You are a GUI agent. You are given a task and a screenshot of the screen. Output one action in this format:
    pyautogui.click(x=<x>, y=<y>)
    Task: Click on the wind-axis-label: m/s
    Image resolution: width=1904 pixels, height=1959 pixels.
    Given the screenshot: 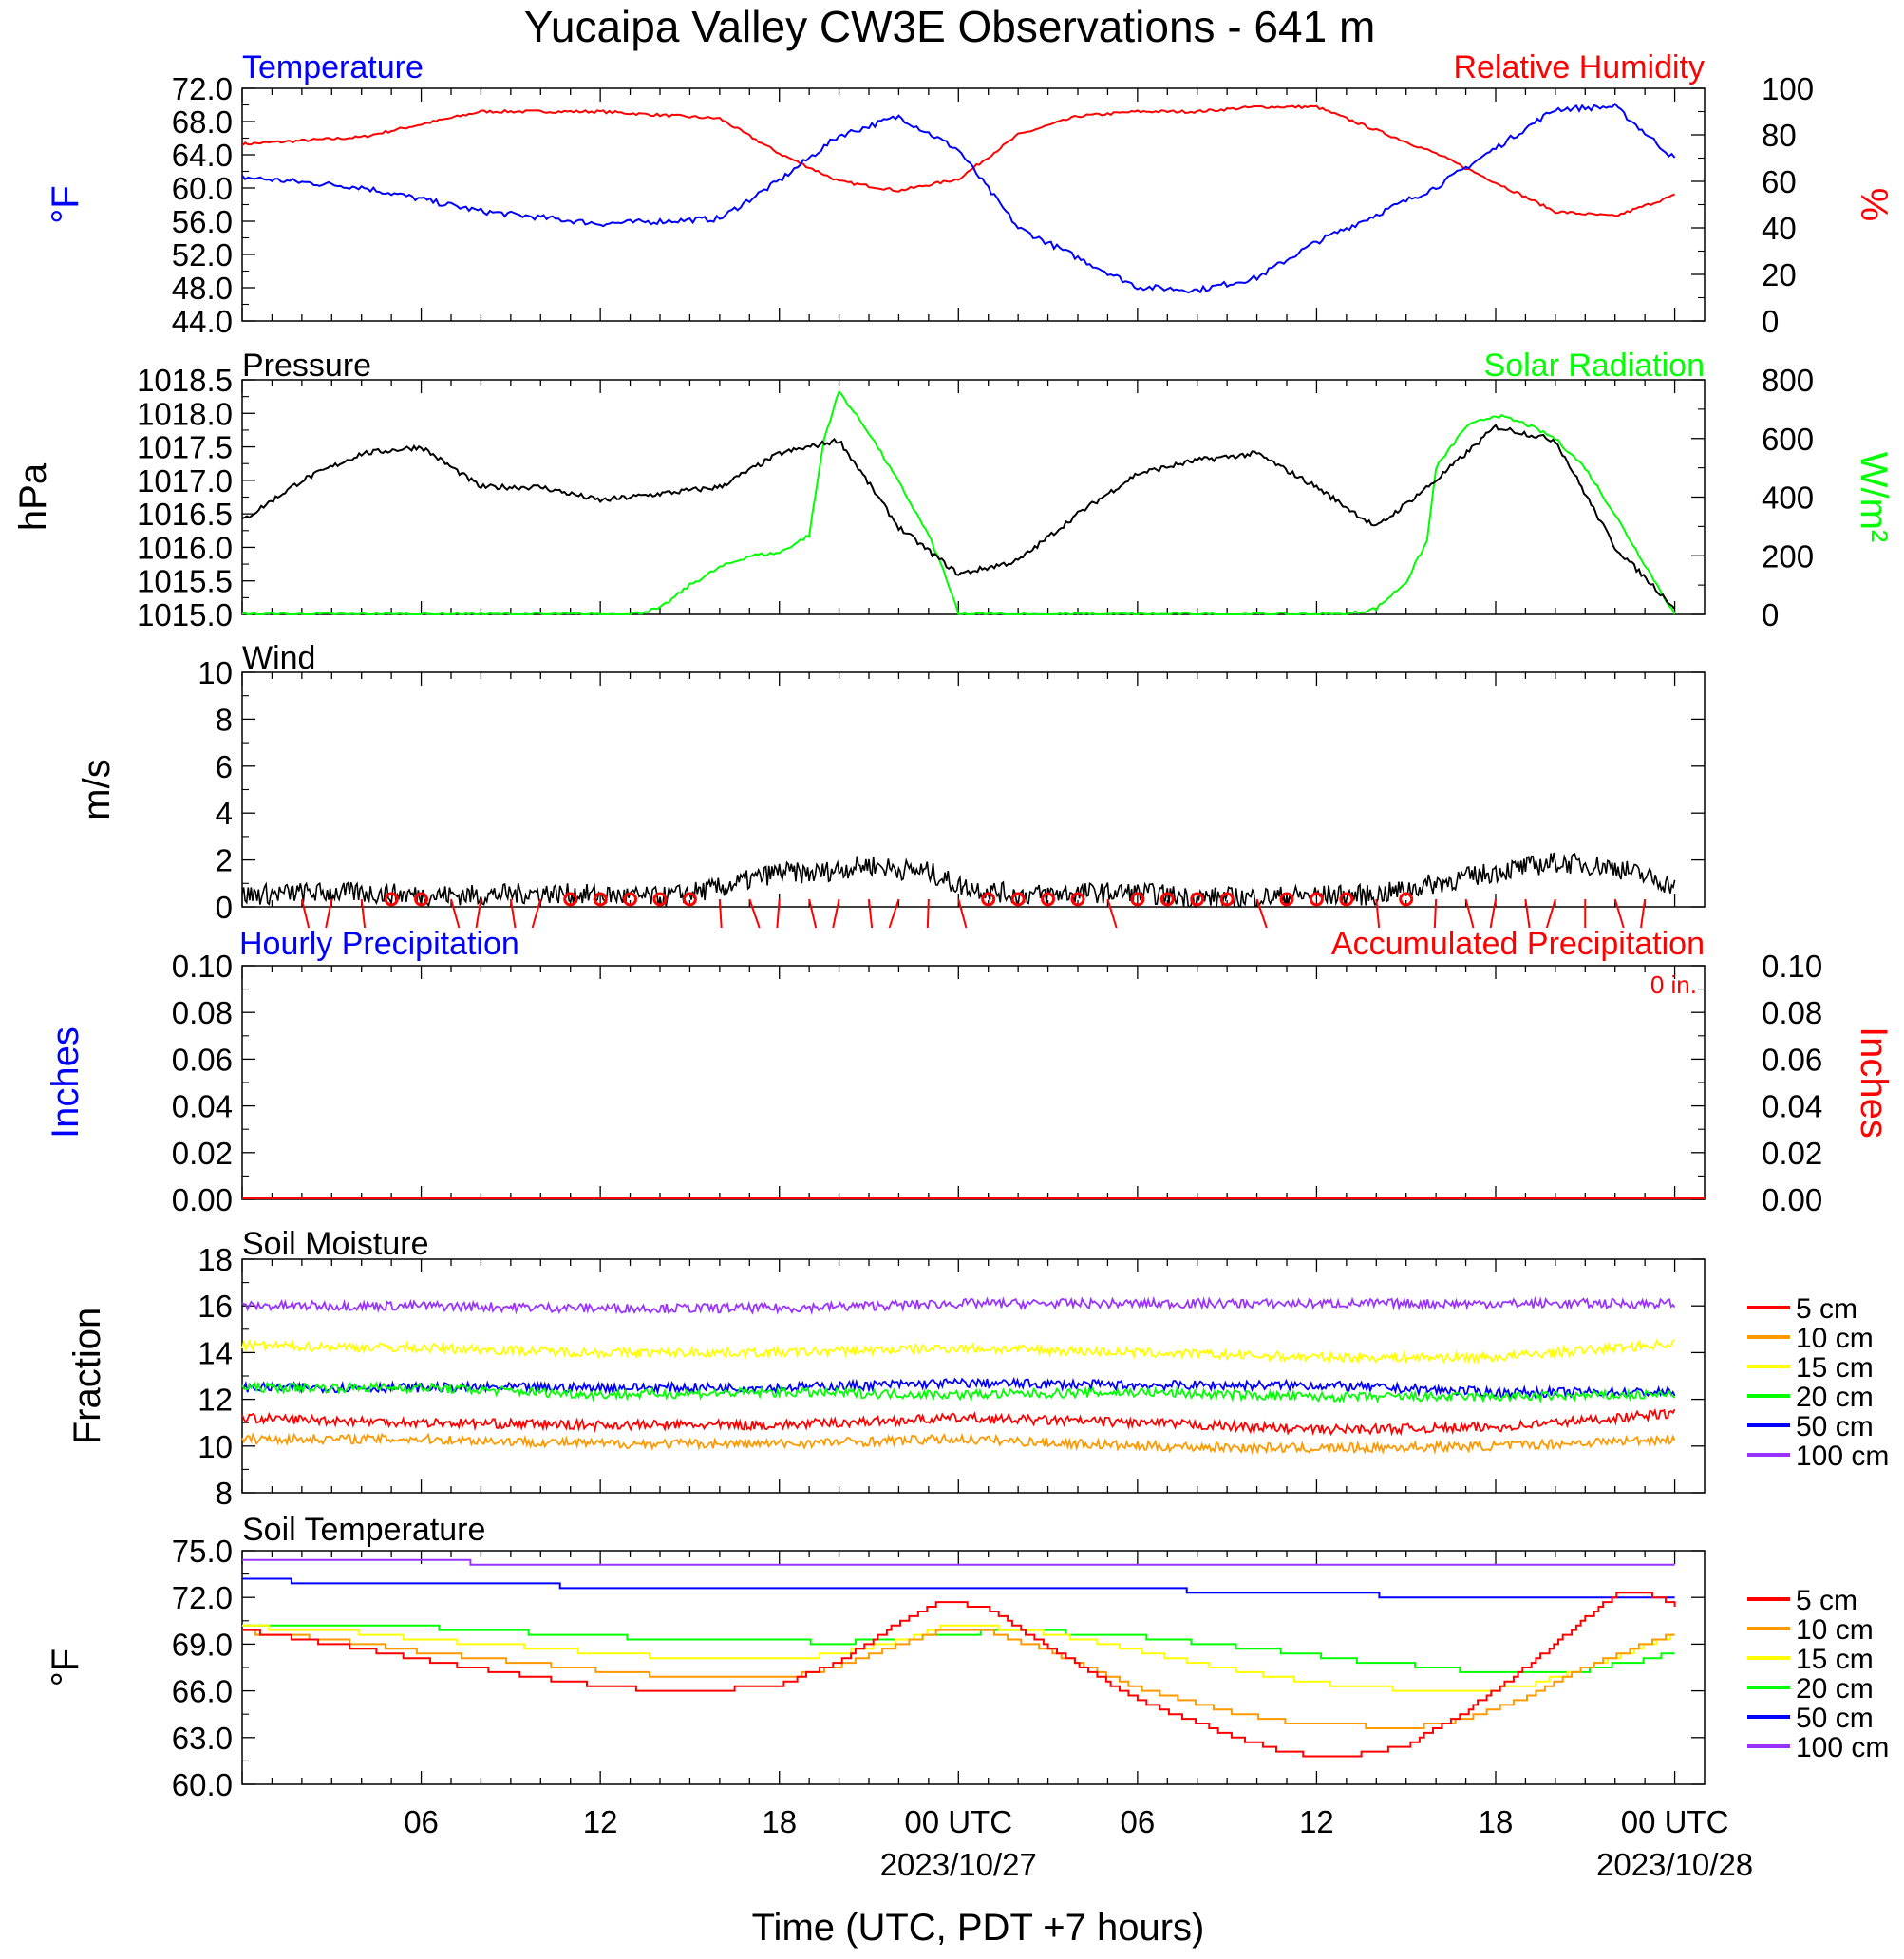 What is the action you would take?
    pyautogui.click(x=97, y=789)
    